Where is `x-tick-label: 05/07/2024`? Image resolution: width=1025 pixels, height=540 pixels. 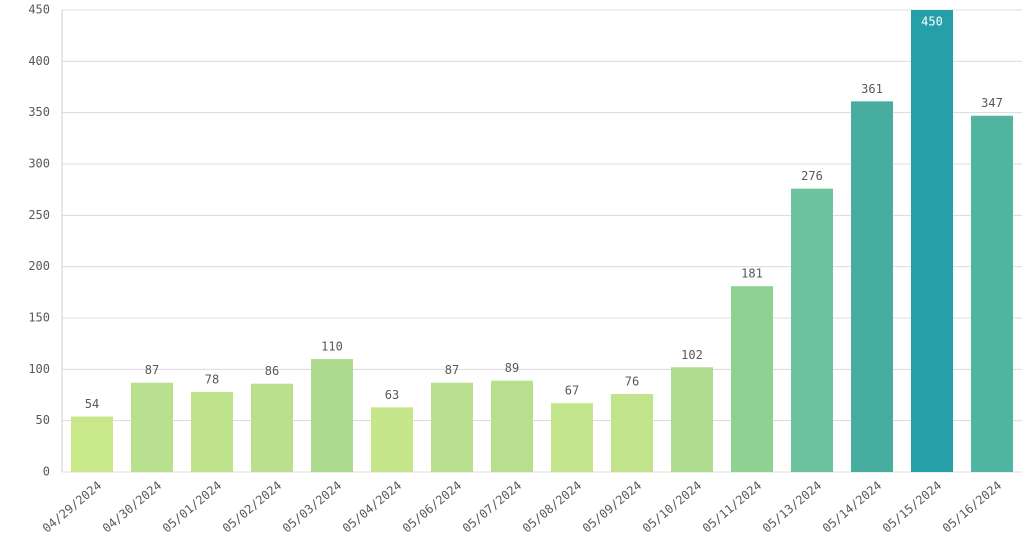 x-tick-label: 05/07/2024 is located at coordinates (492, 506).